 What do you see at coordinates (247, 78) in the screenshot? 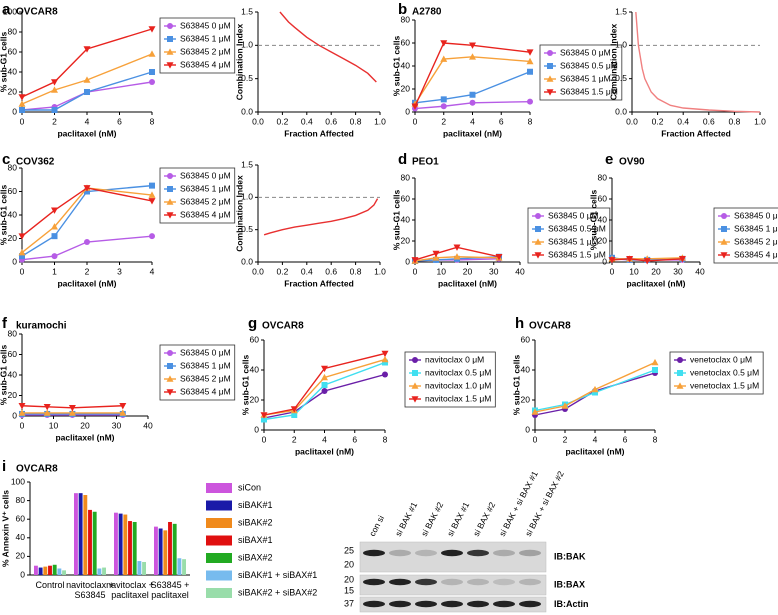
I see `y-tick-label: 0.5` at bounding box center [247, 78].